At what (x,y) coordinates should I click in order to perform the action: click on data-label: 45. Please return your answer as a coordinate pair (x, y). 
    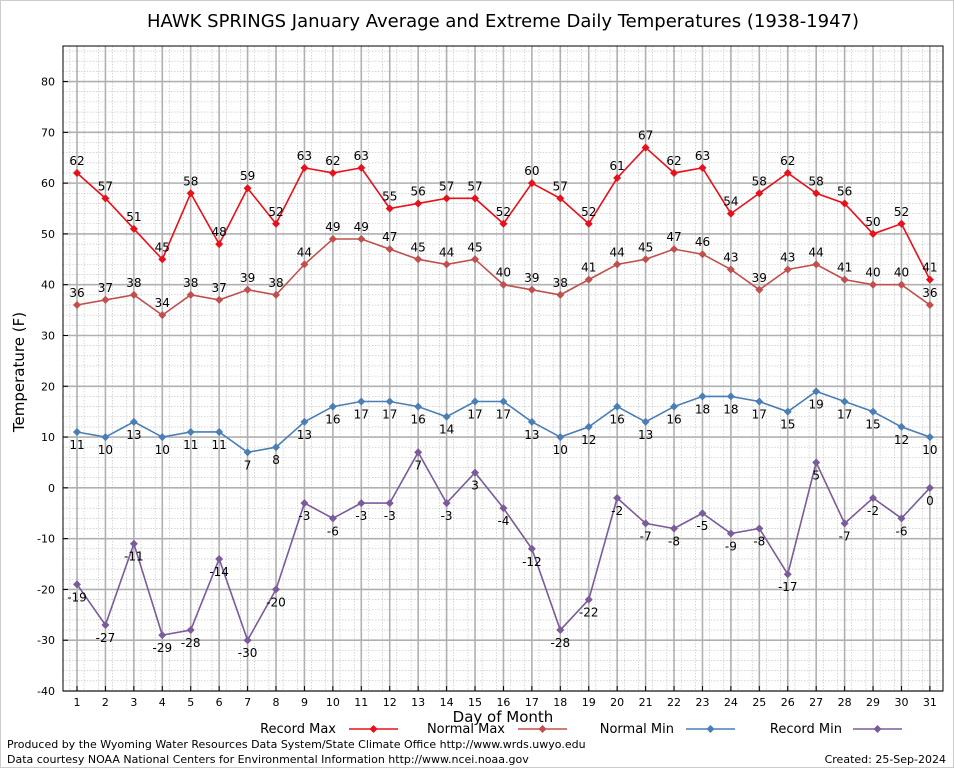
    Looking at the image, I should click on (418, 247).